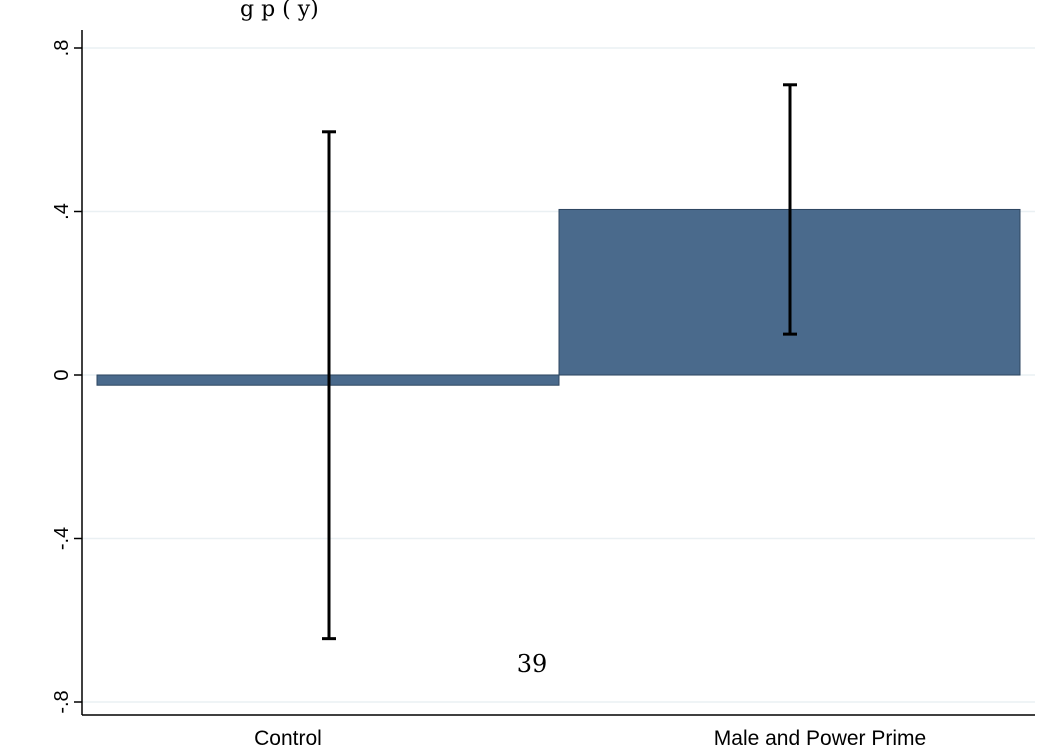  Describe the element at coordinates (532, 664) in the screenshot. I see `page-number: 39` at that location.